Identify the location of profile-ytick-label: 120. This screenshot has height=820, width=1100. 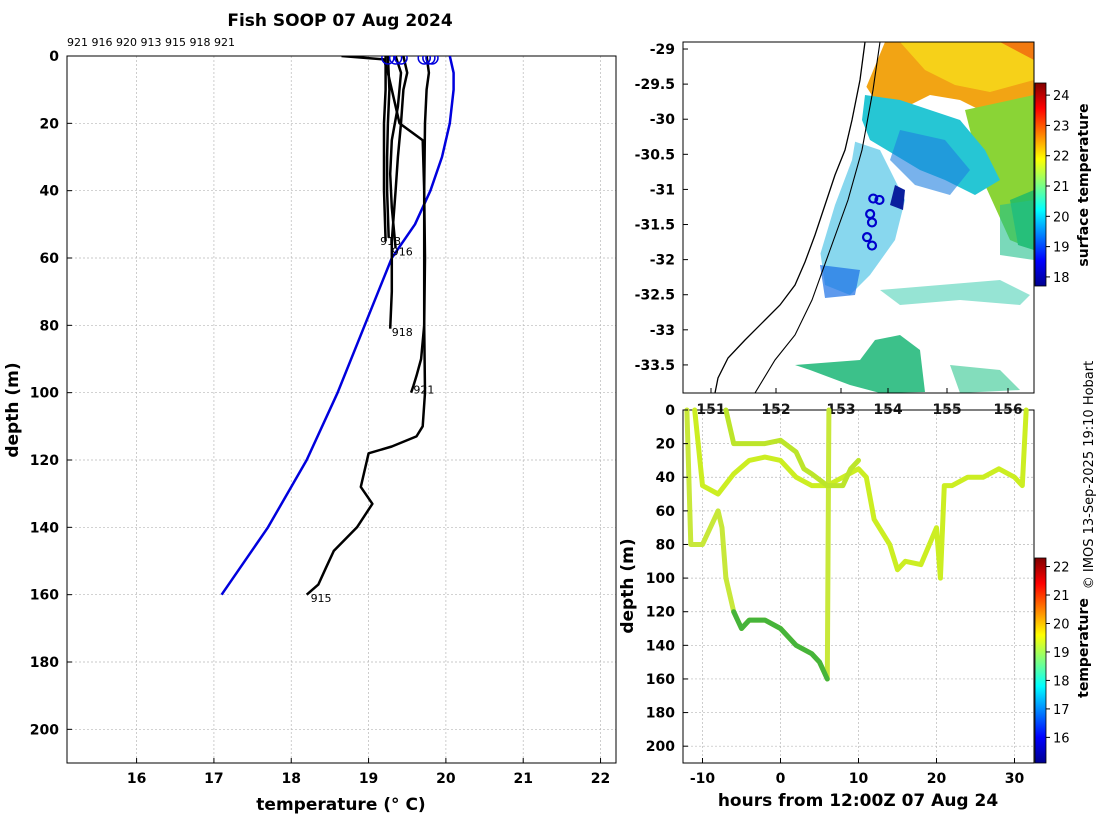
(44, 461).